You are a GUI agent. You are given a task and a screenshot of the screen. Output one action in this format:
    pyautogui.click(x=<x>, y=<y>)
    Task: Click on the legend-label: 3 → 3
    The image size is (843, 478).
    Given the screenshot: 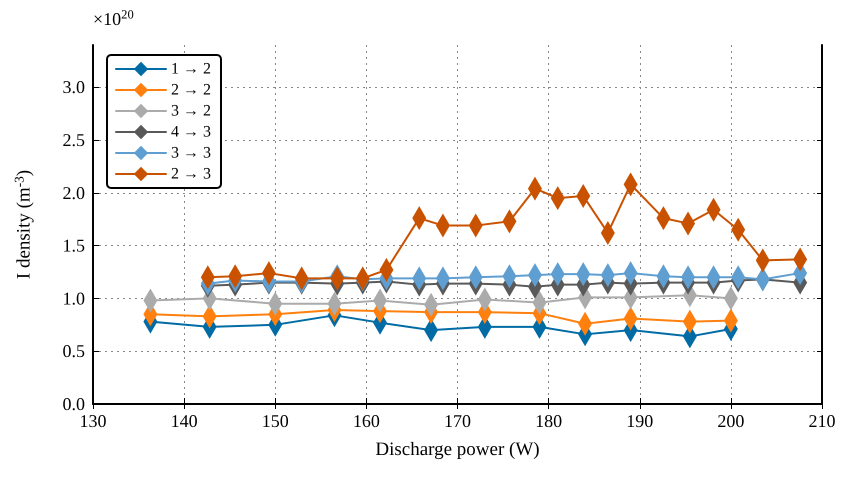 What is the action you would take?
    pyautogui.click(x=191, y=153)
    